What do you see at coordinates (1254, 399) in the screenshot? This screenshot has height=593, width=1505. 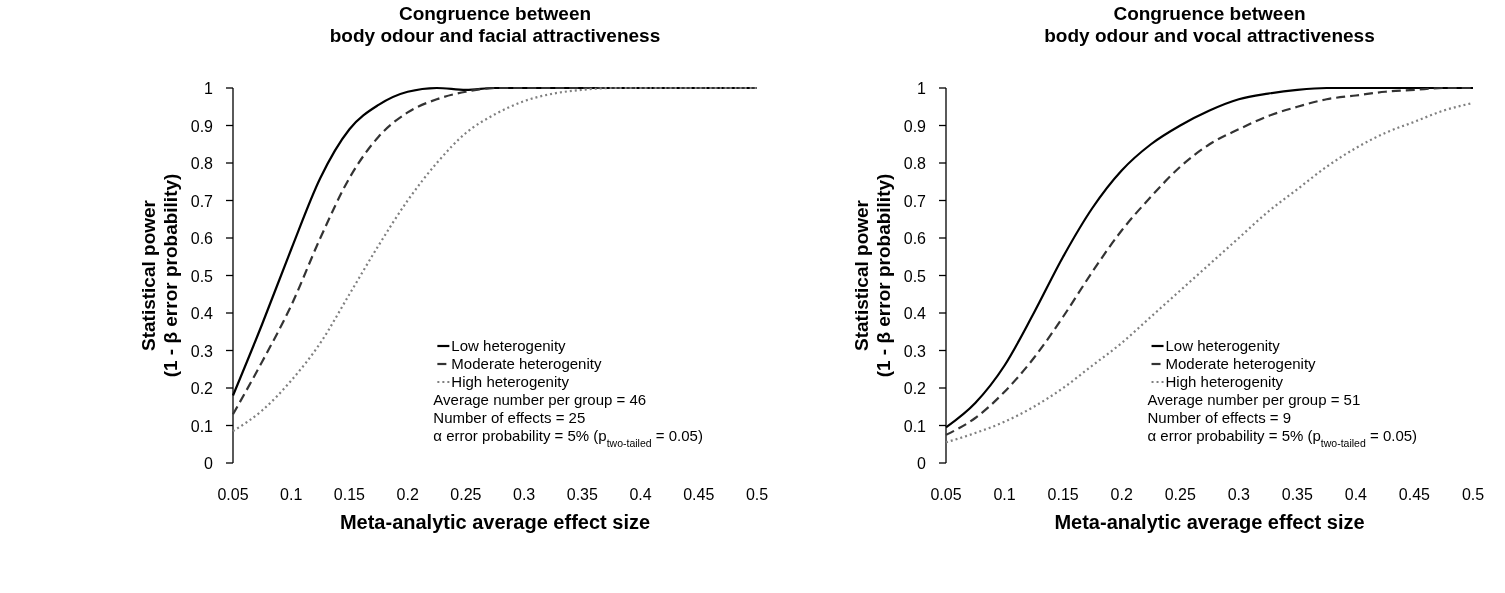 I see `annotation: Average number per group = 51` at bounding box center [1254, 399].